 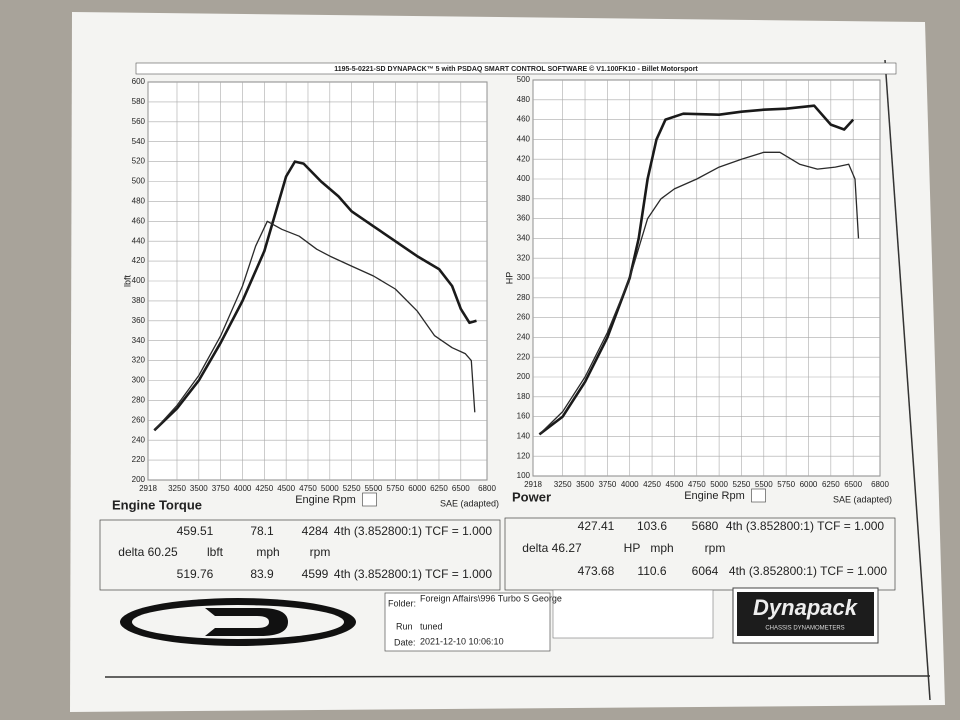 I want to click on table-cell: 427.41, so click(x=596, y=526).